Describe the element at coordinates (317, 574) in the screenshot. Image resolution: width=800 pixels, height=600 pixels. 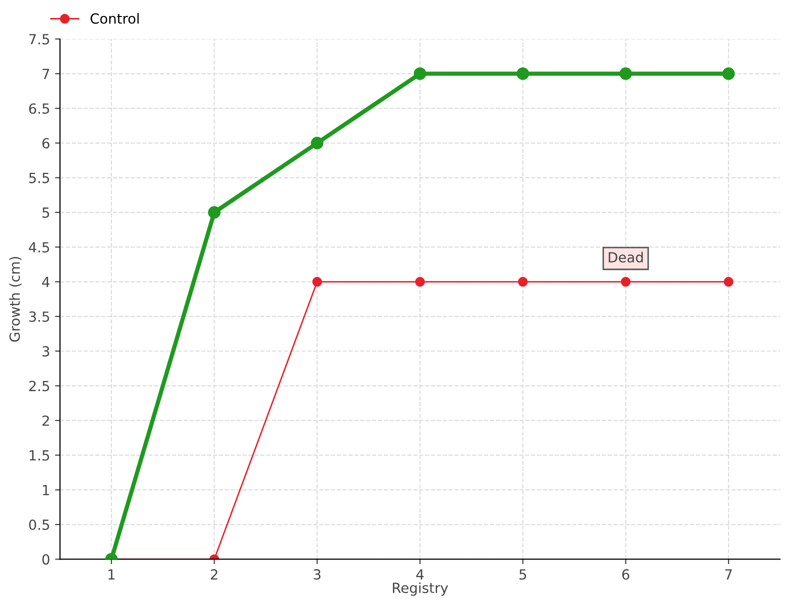
I see `x-tick-label: 3` at that location.